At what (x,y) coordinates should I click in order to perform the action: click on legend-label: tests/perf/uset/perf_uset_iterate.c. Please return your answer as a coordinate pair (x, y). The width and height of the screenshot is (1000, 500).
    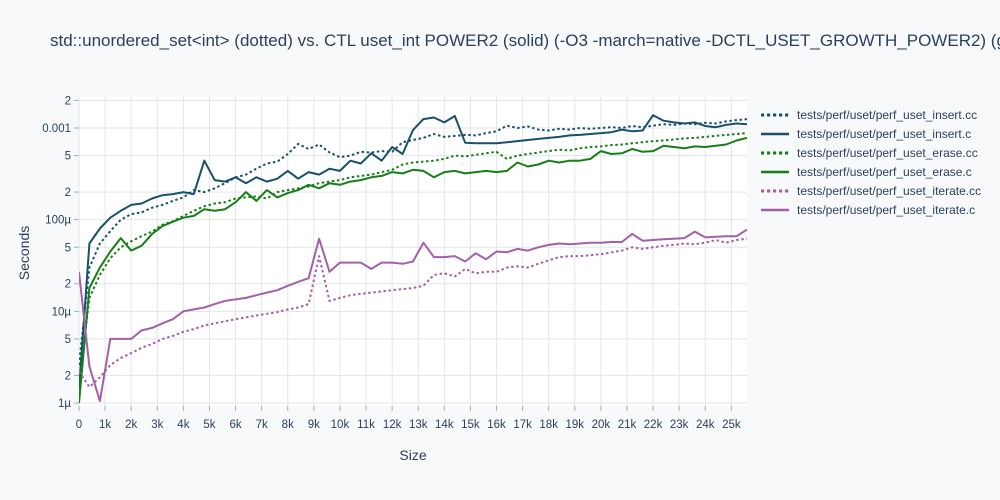
    Looking at the image, I should click on (886, 209).